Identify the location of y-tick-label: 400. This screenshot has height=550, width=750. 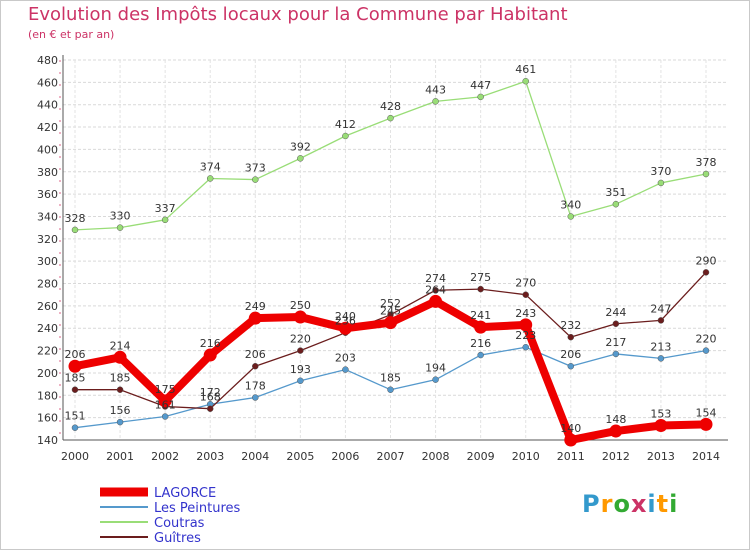
(47, 149).